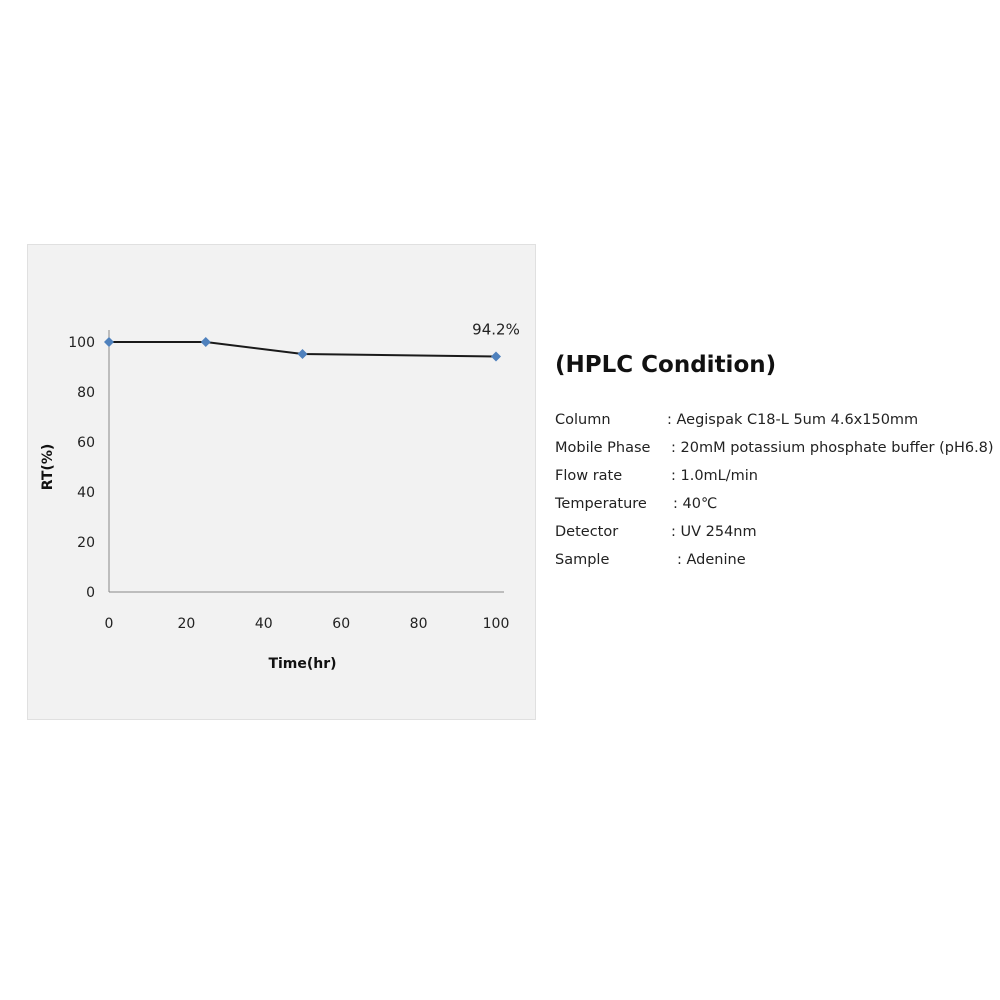  What do you see at coordinates (583, 420) in the screenshot?
I see `condition-label: Column` at bounding box center [583, 420].